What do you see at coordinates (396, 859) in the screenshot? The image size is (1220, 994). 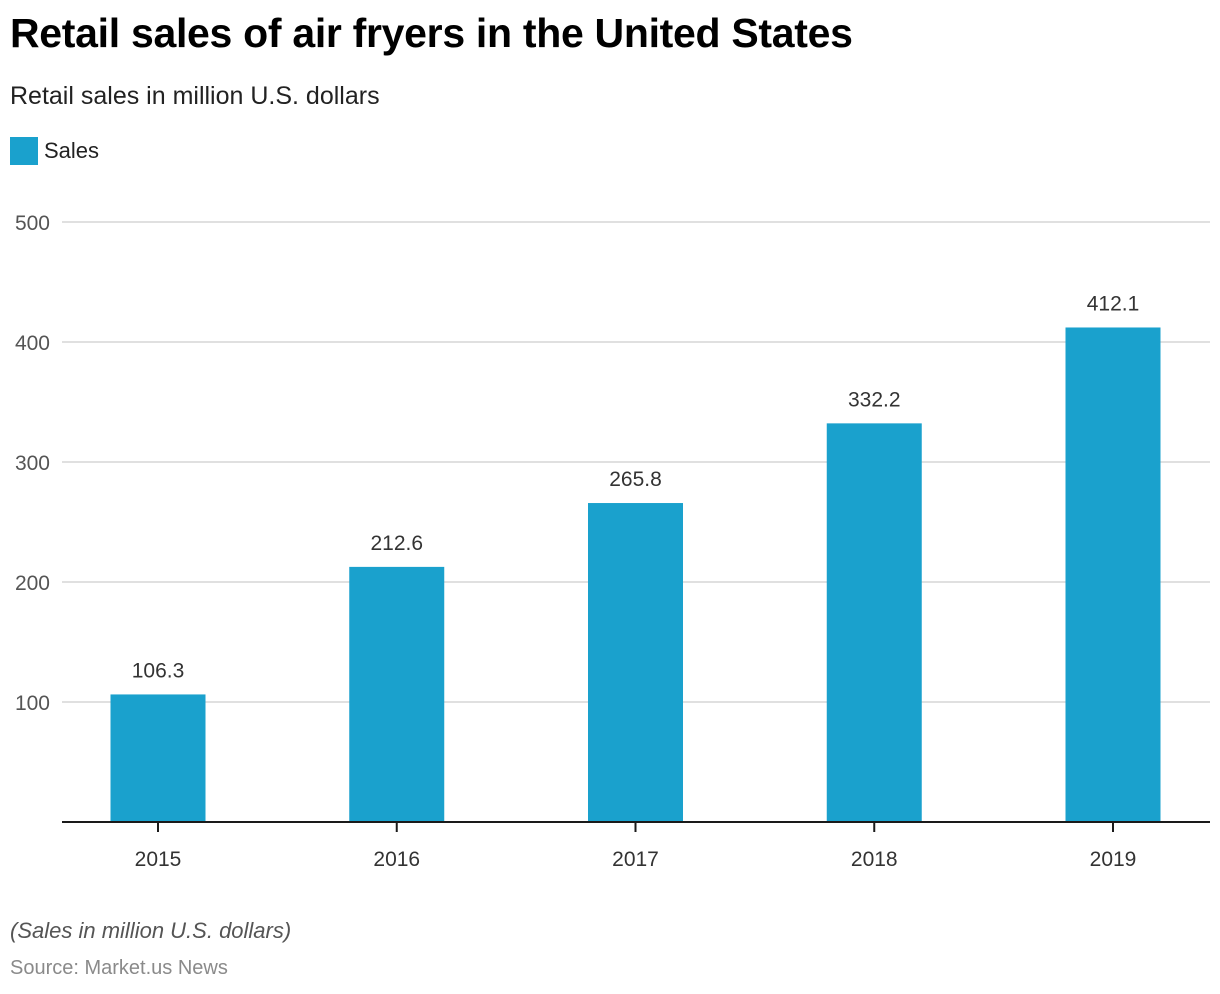 I see `x-tick-label: 2016` at bounding box center [396, 859].